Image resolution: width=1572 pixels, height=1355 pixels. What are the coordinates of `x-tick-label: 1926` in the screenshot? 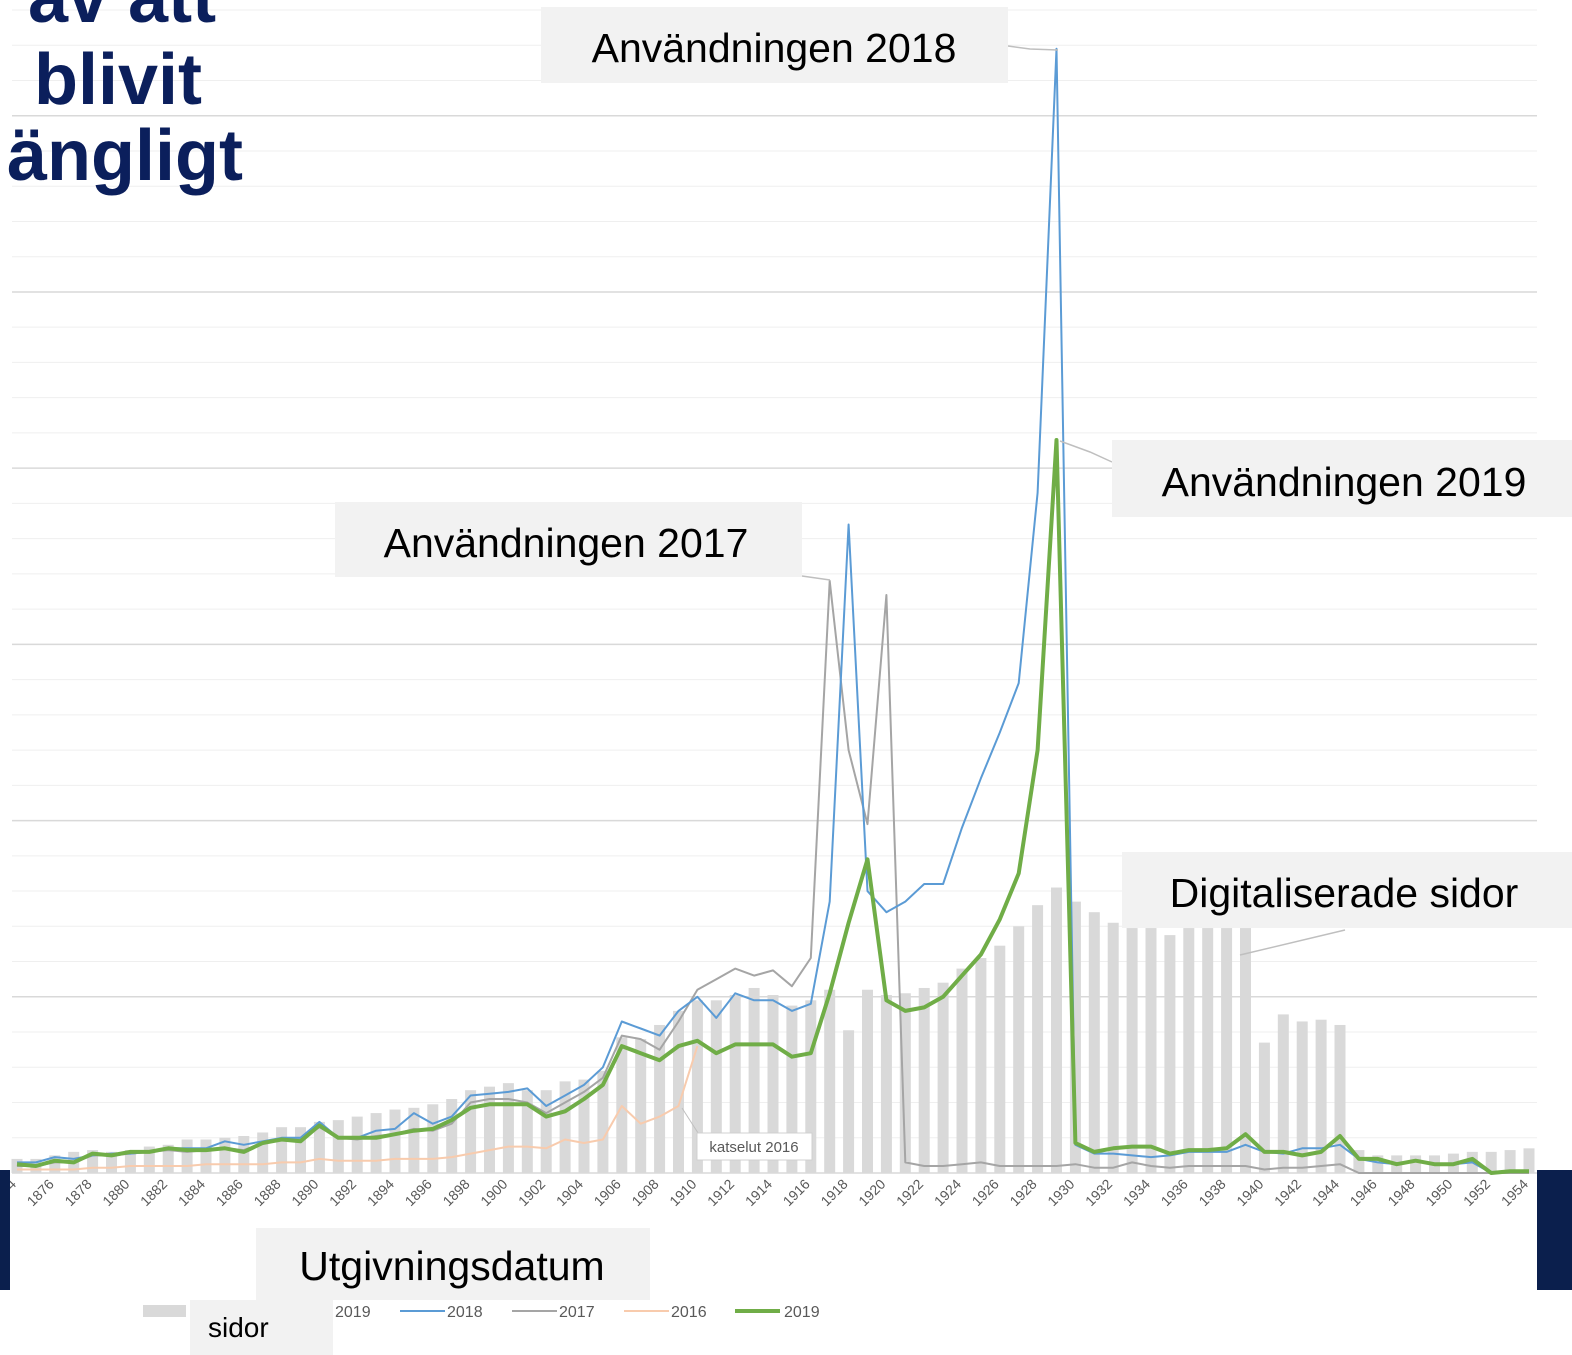 It's located at (985, 1192).